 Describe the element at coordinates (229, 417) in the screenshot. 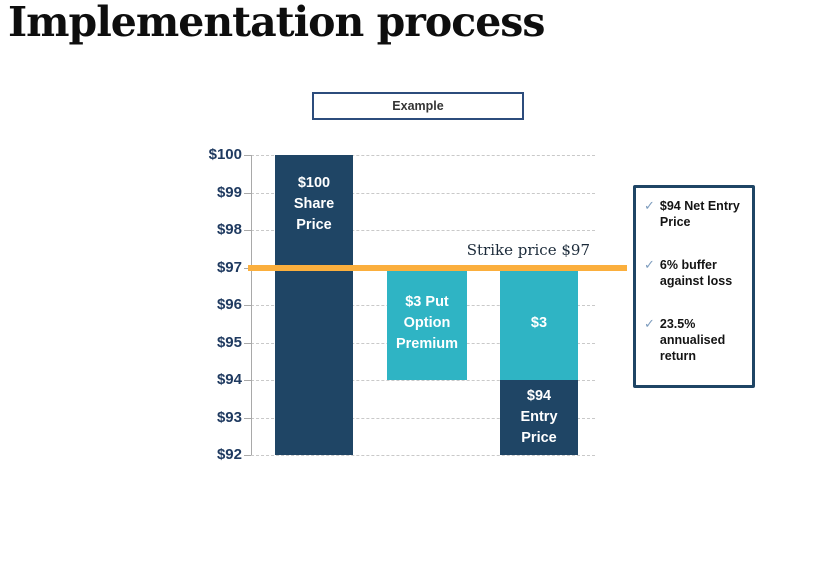

I see `y-tick-label: $93` at that location.